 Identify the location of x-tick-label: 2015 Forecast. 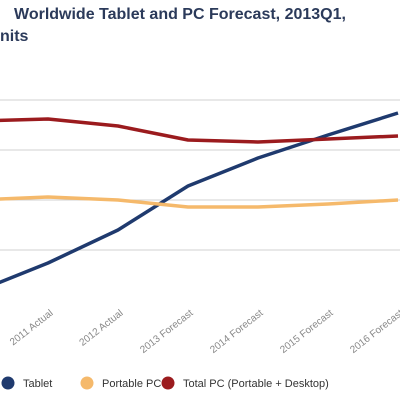
(306, 332).